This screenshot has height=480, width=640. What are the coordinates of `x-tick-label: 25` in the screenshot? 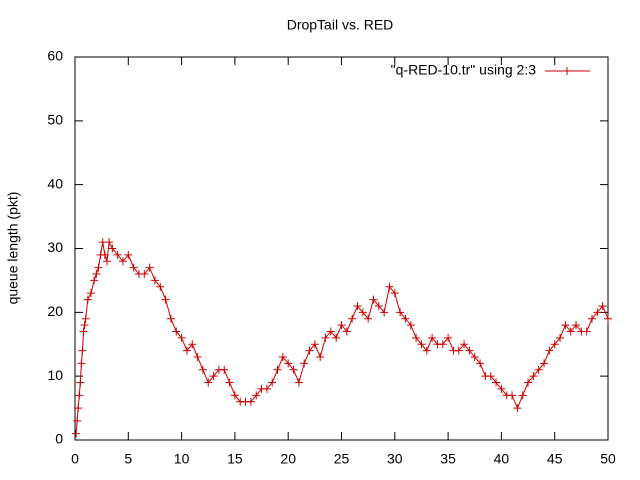 It's located at (342, 459).